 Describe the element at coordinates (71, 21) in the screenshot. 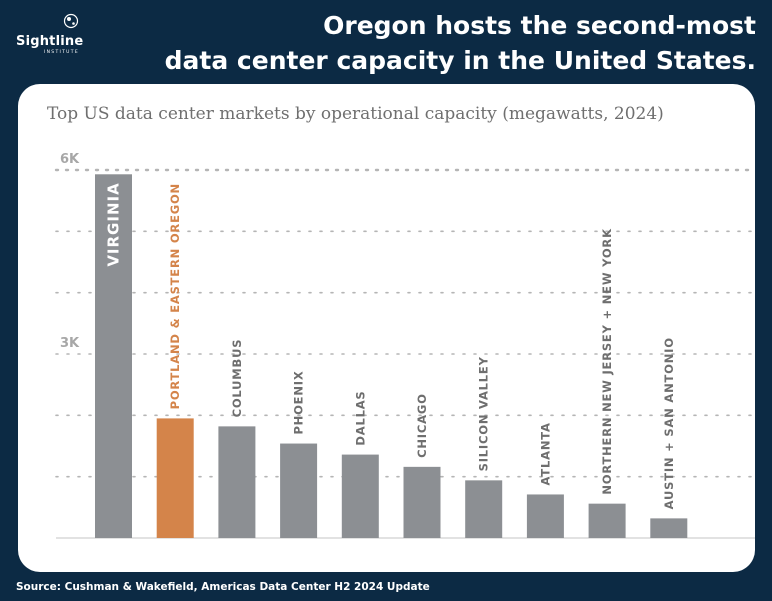

I see `sightline-mark-icon` at that location.